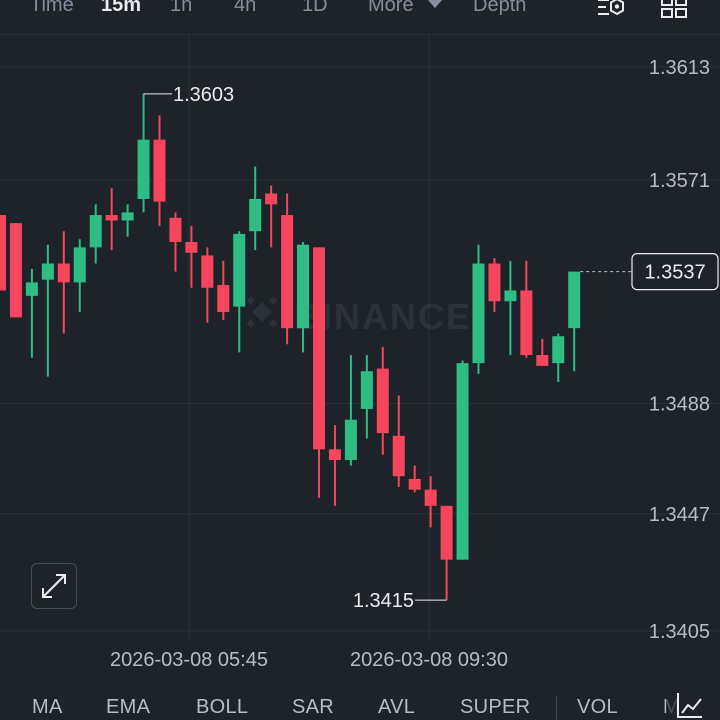 The width and height of the screenshot is (720, 720). What do you see at coordinates (360, 704) in the screenshot?
I see `indicator-bar: MA EMA BOLL SAR AVL SUPER VOL M` at bounding box center [360, 704].